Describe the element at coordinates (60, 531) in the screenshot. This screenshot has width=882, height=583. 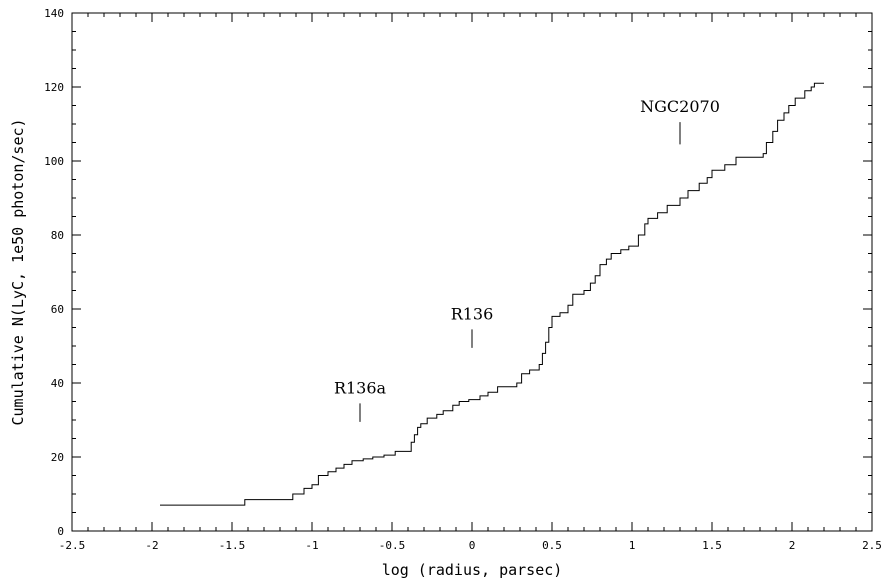
I see `y-tick-label: 0` at that location.